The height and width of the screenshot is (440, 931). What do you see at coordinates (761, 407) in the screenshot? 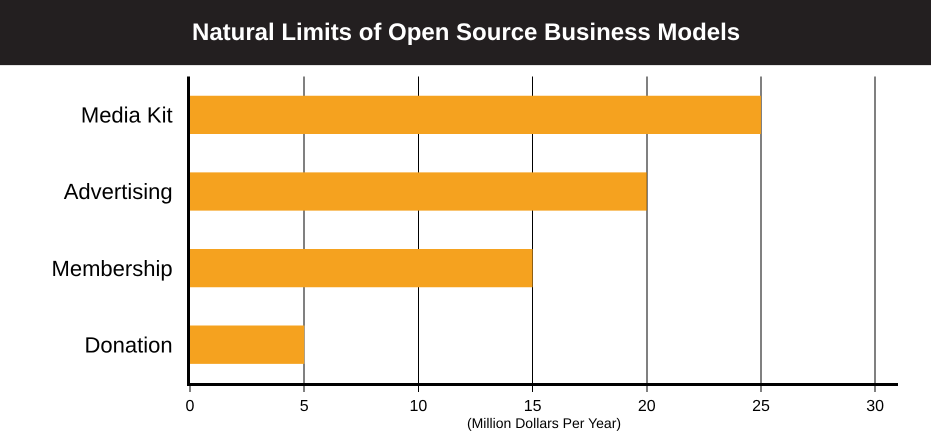
I see `x-tick-label: 25` at bounding box center [761, 407].